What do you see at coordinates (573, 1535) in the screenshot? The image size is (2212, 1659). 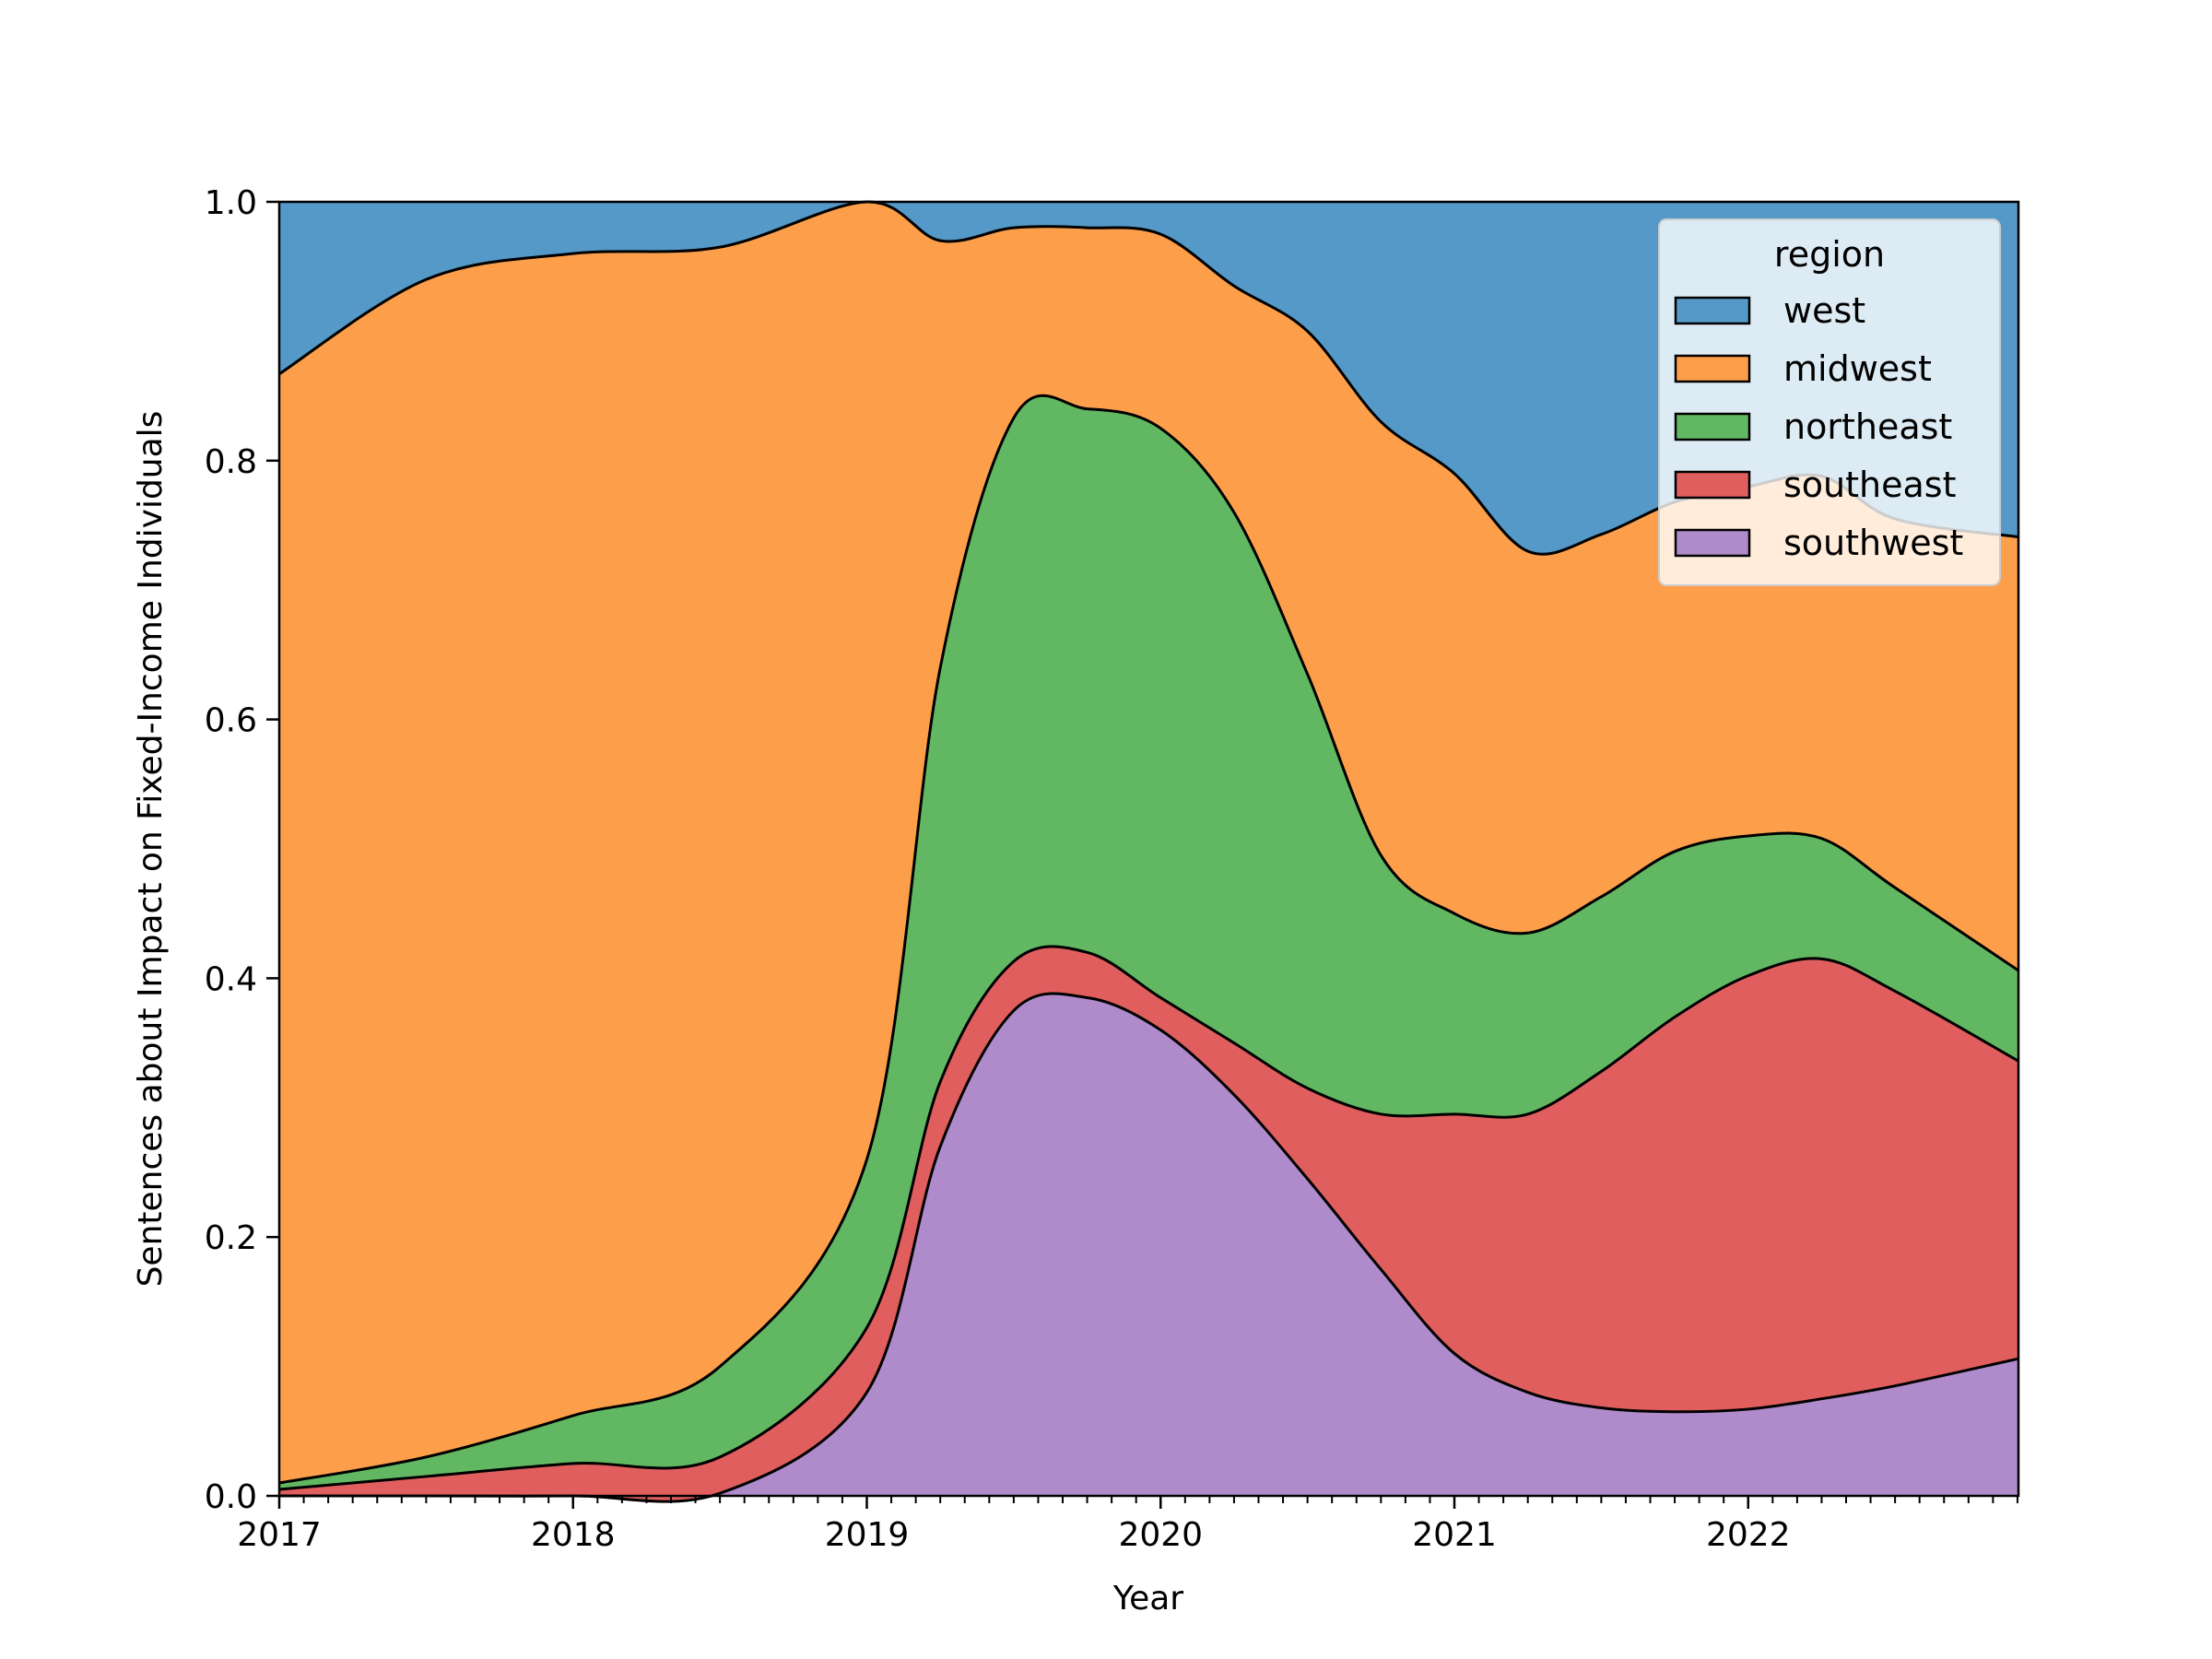 I see `x-tick-label: 2018` at bounding box center [573, 1535].